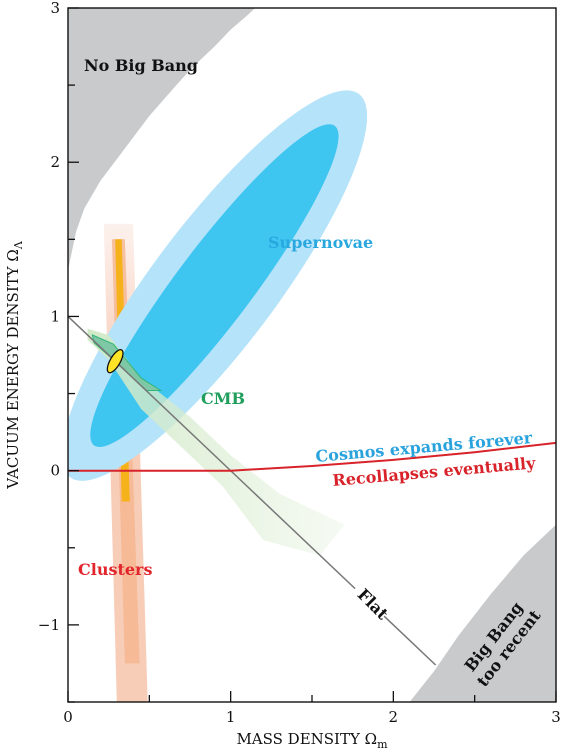 This screenshot has height=750, width=567. I want to click on y-tick-label: 3, so click(55, 8).